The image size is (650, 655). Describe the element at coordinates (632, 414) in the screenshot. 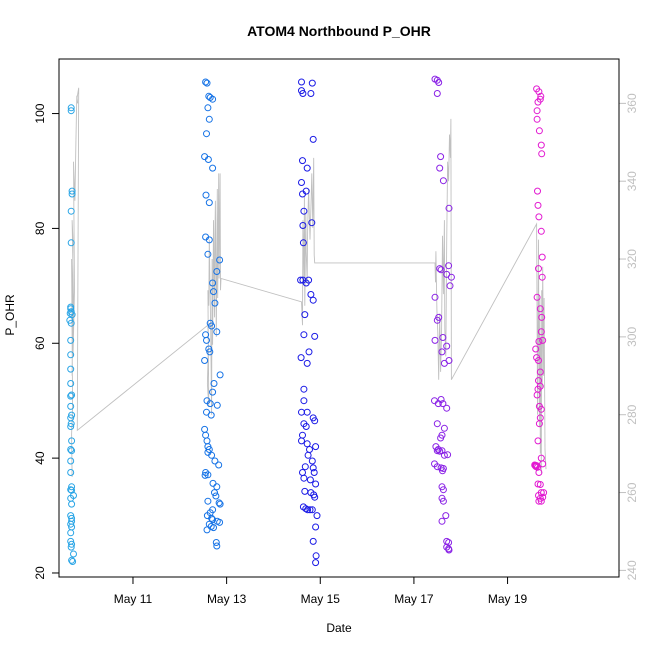

I see `y2-tick-label: 280` at that location.